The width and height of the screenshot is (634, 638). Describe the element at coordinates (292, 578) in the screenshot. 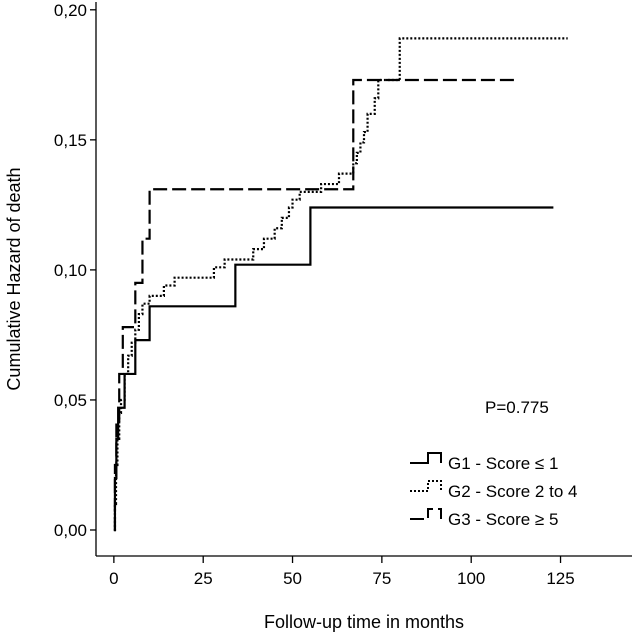

I see `x-tick-label: 50` at that location.